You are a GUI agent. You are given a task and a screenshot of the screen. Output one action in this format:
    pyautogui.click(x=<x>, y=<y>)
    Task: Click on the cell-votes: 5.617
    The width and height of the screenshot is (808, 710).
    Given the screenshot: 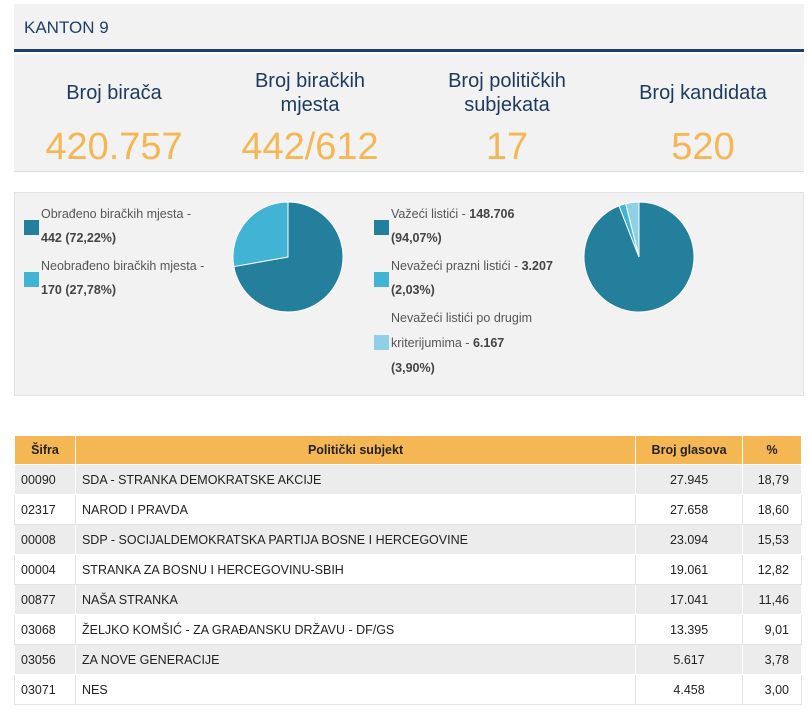 What is the action you would take?
    pyautogui.click(x=689, y=659)
    